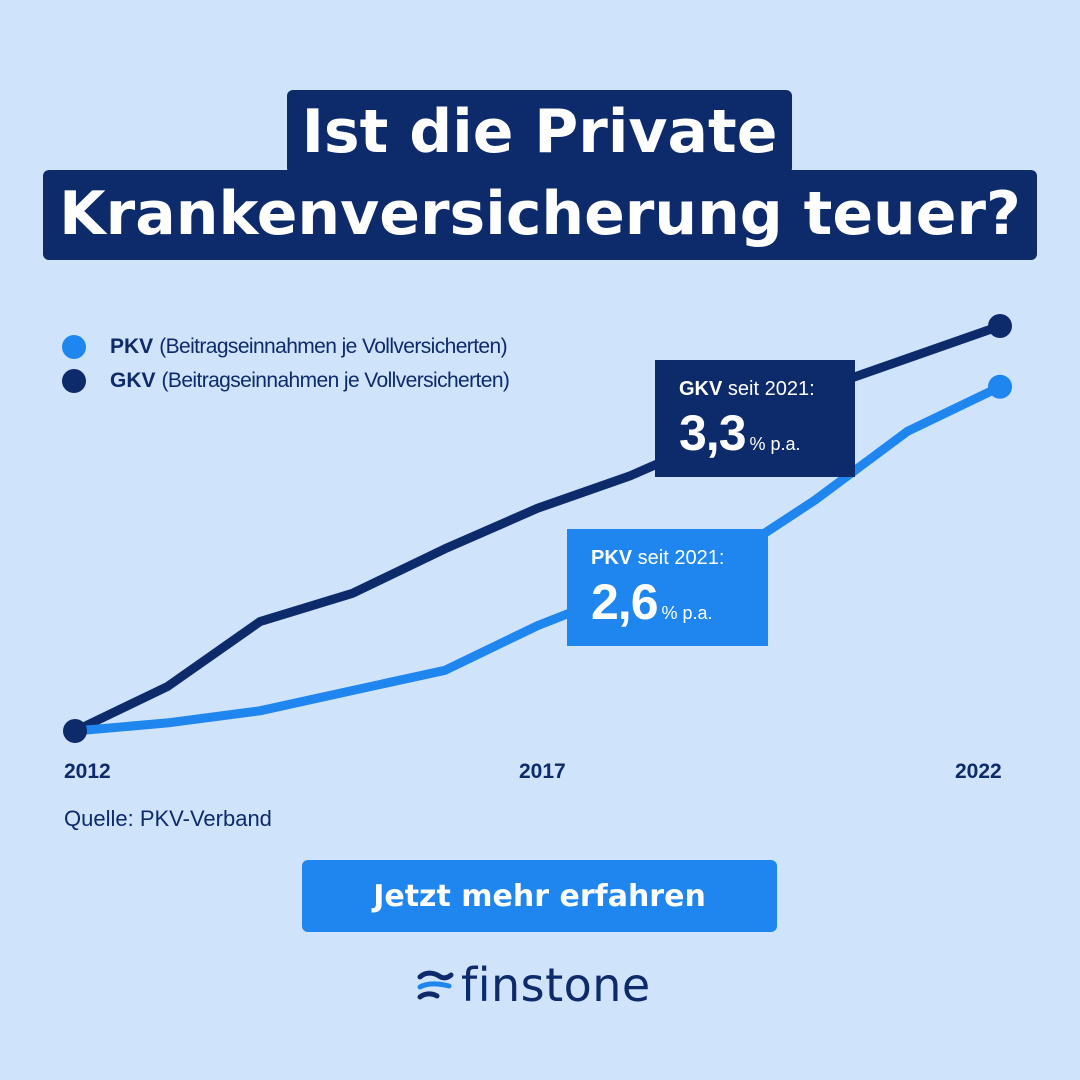  I want to click on pkv-callout-rate: 2,6% p.a., so click(652, 602).